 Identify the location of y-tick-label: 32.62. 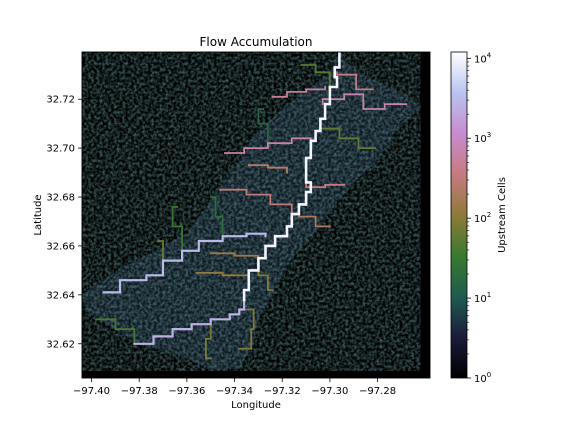
(60, 344).